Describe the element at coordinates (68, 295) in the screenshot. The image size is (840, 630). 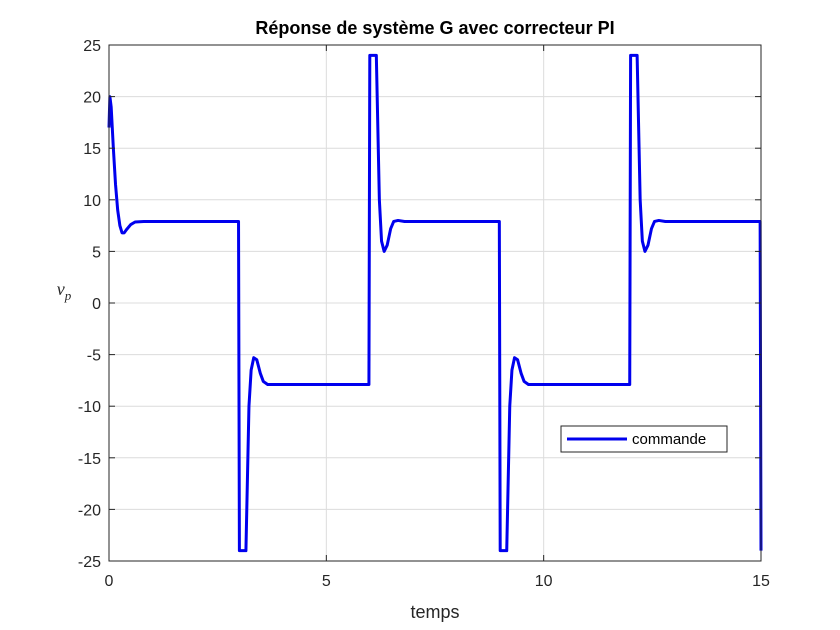
I see `y-axis-label-subscript: p` at that location.